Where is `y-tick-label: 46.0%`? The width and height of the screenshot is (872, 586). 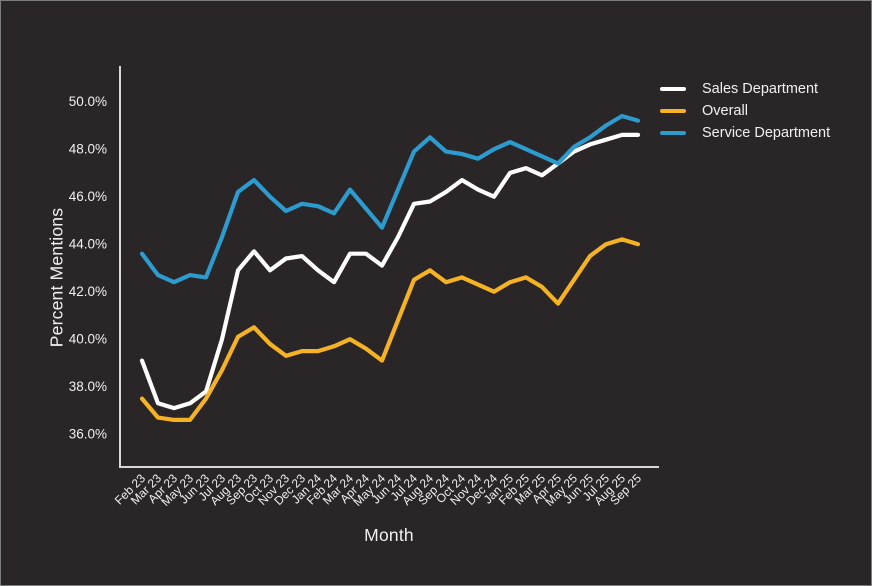 y-tick-label: 46.0% is located at coordinates (88, 196).